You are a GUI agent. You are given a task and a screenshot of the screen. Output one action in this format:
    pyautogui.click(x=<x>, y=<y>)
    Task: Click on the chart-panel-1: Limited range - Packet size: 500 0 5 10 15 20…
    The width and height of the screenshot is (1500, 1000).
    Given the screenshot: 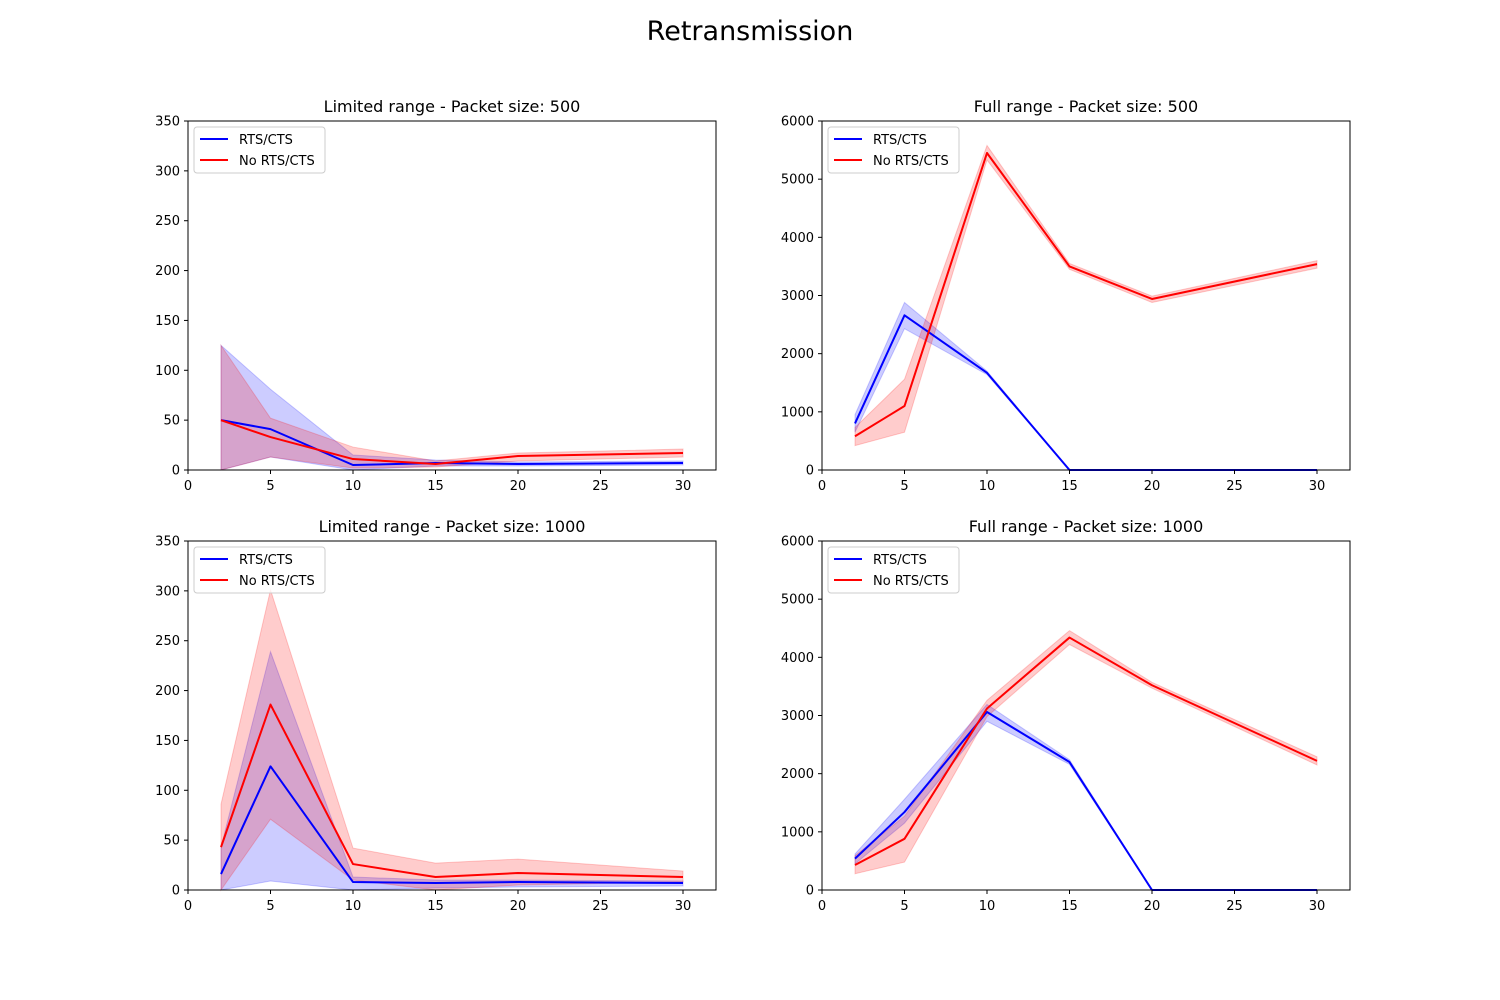 What is the action you would take?
    pyautogui.click(x=436, y=295)
    